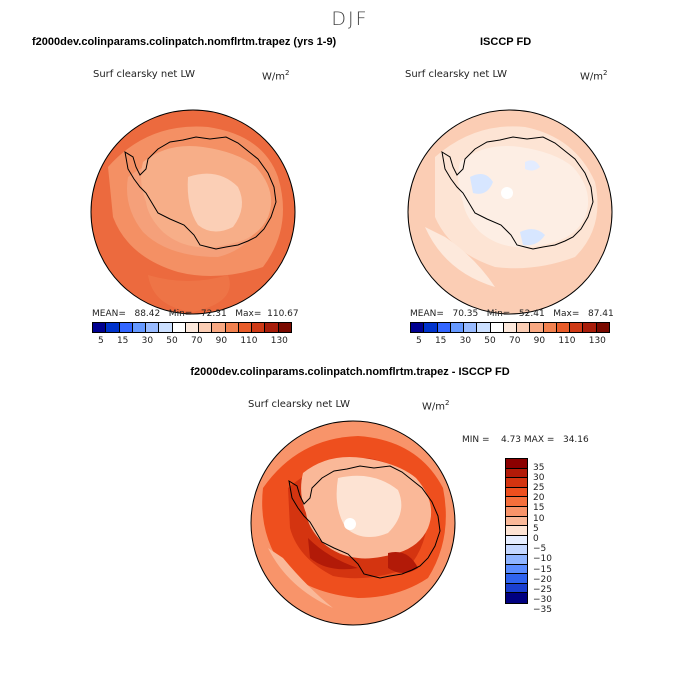 The height and width of the screenshot is (700, 700). Describe the element at coordinates (539, 488) in the screenshot. I see `colorbar-tick-label: 25` at that location.